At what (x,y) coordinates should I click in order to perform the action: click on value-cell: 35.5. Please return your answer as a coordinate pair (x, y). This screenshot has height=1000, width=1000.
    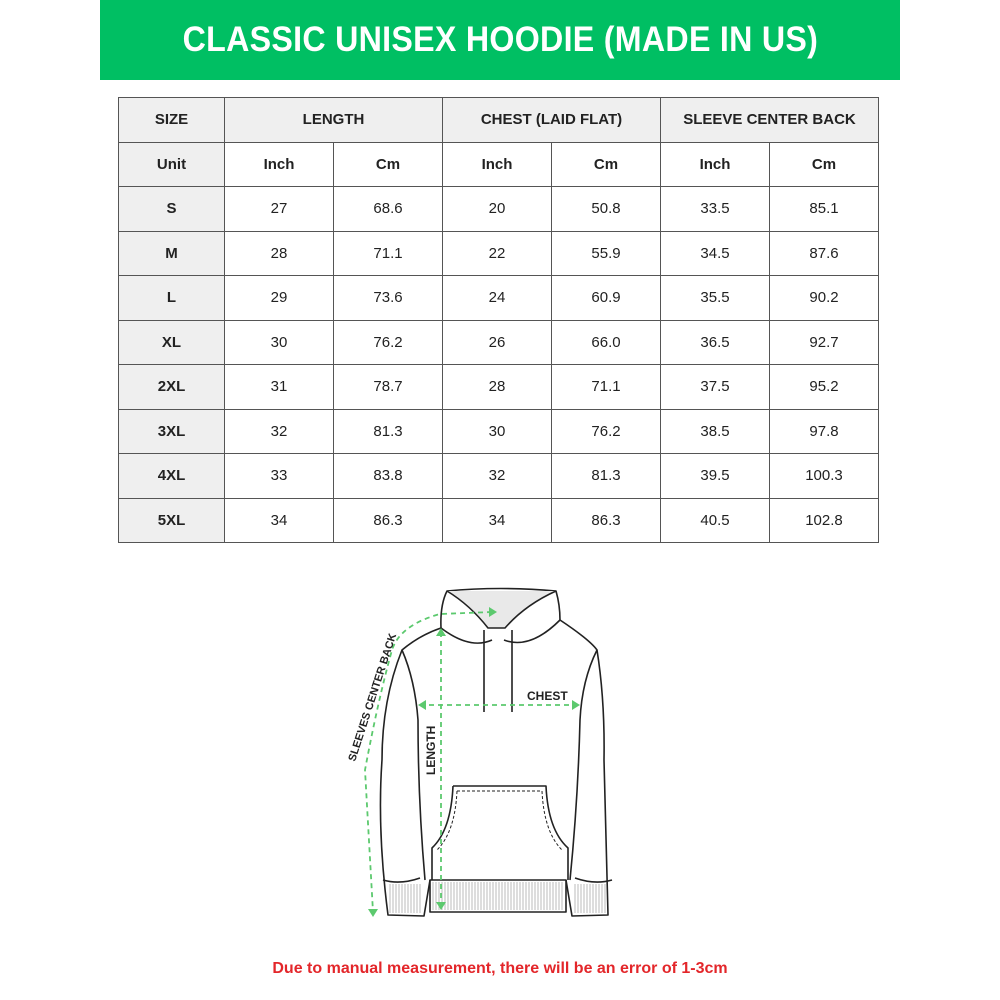
    Looking at the image, I should click on (715, 298).